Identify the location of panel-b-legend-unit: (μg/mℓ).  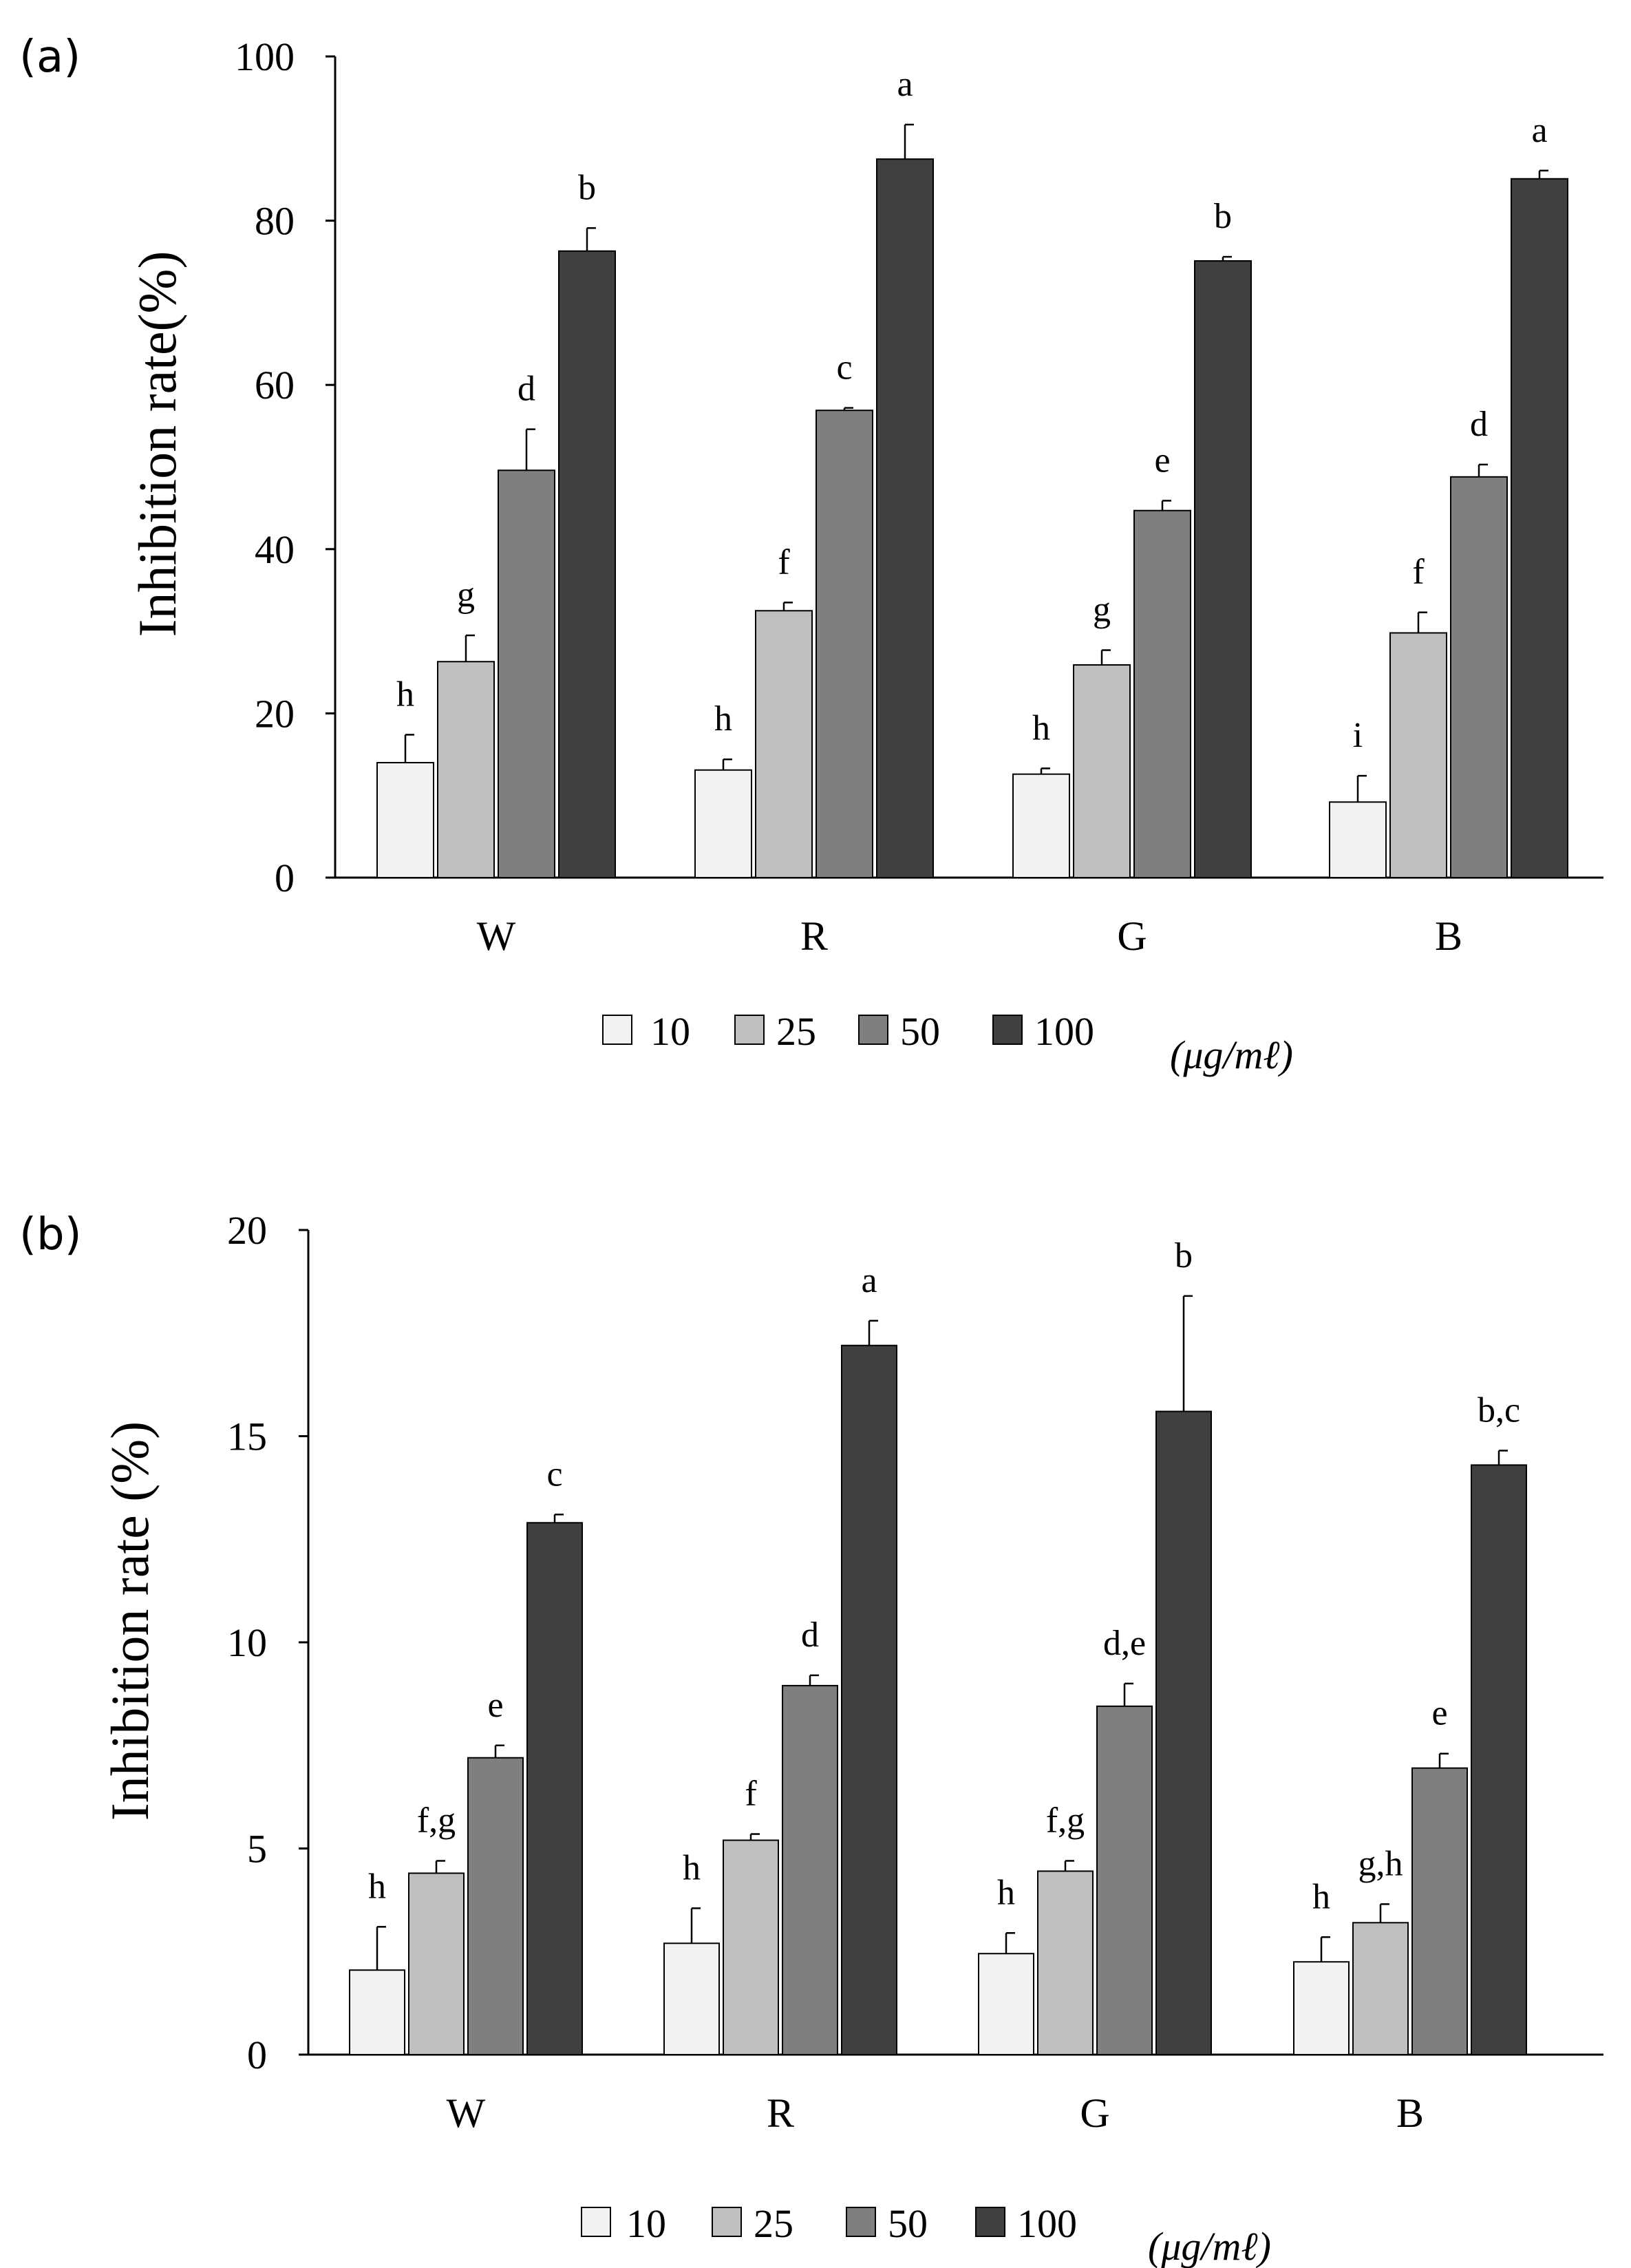
(1209, 2246).